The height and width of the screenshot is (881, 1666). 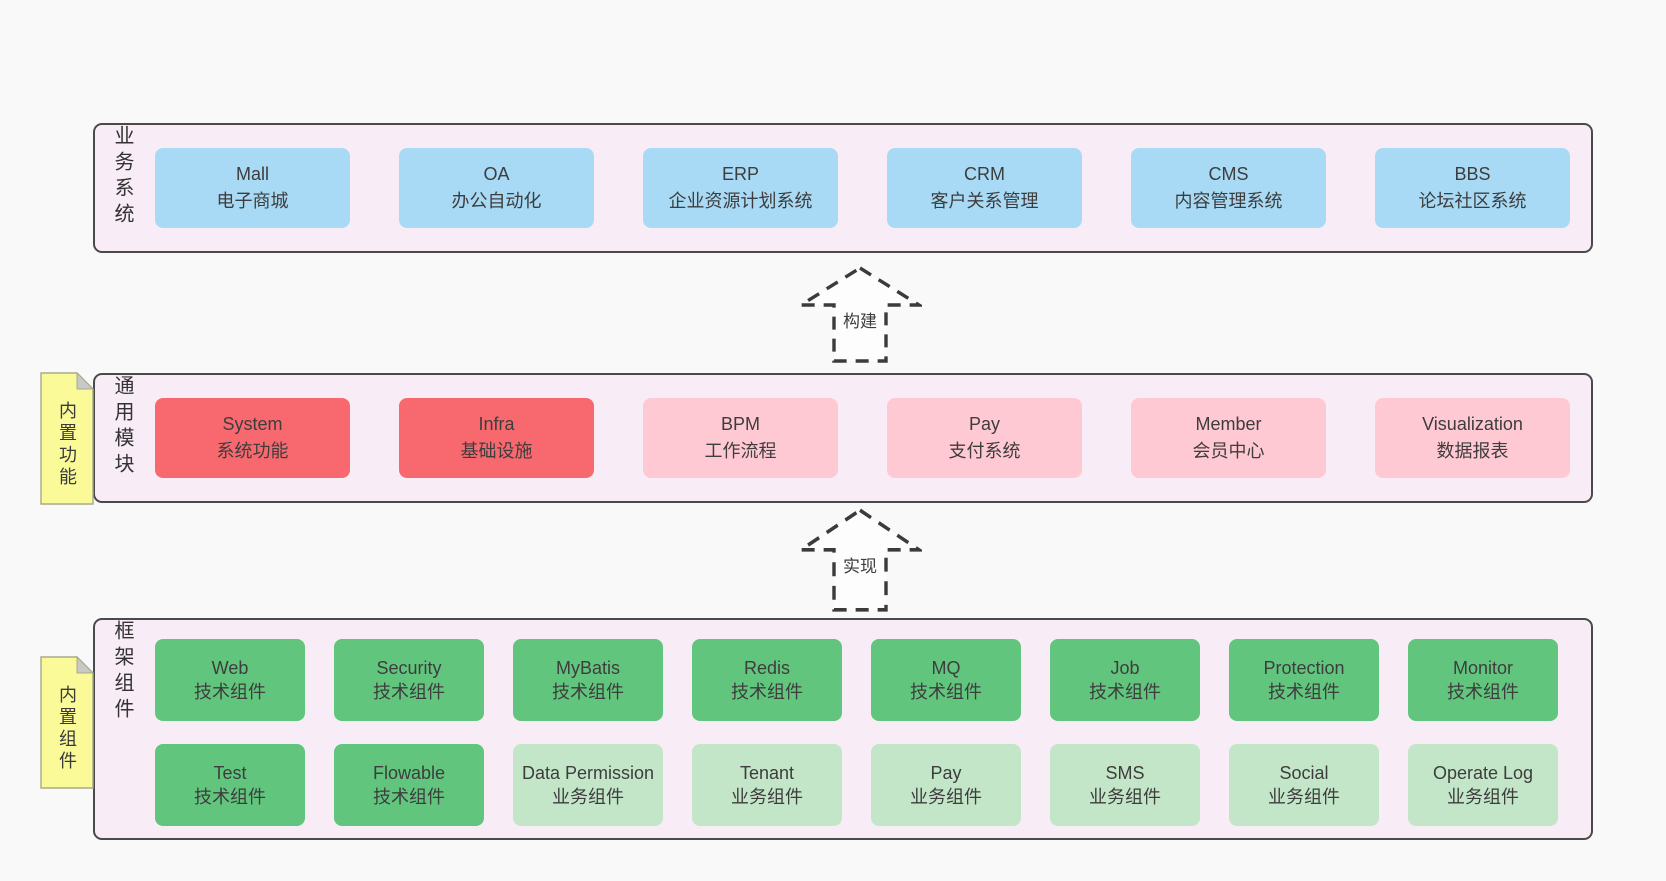 I want to click on note-text: 内置组件, so click(x=67, y=729).